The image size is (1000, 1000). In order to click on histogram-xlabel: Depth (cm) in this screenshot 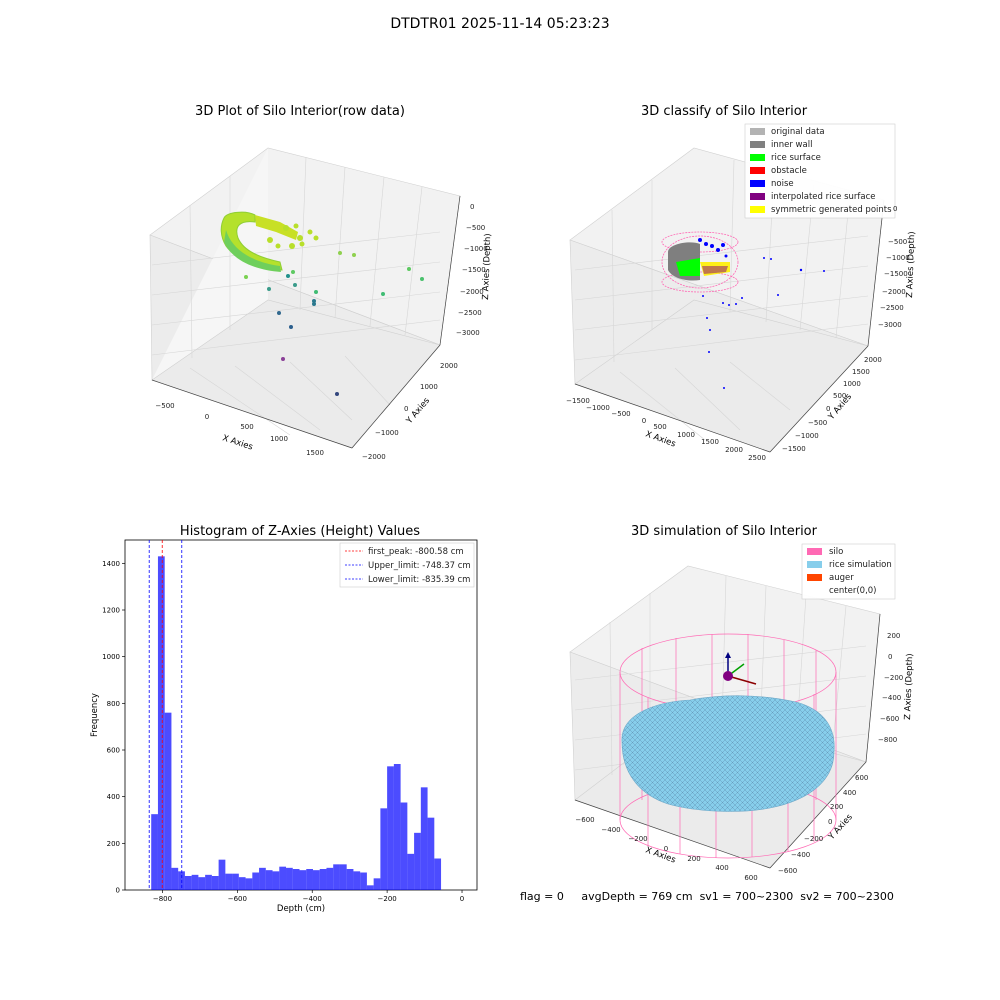, I will do `click(301, 909)`.